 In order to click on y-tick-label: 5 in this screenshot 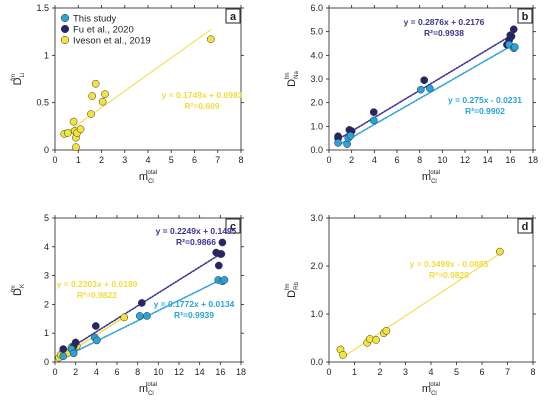, I will do `click(46, 218)`.